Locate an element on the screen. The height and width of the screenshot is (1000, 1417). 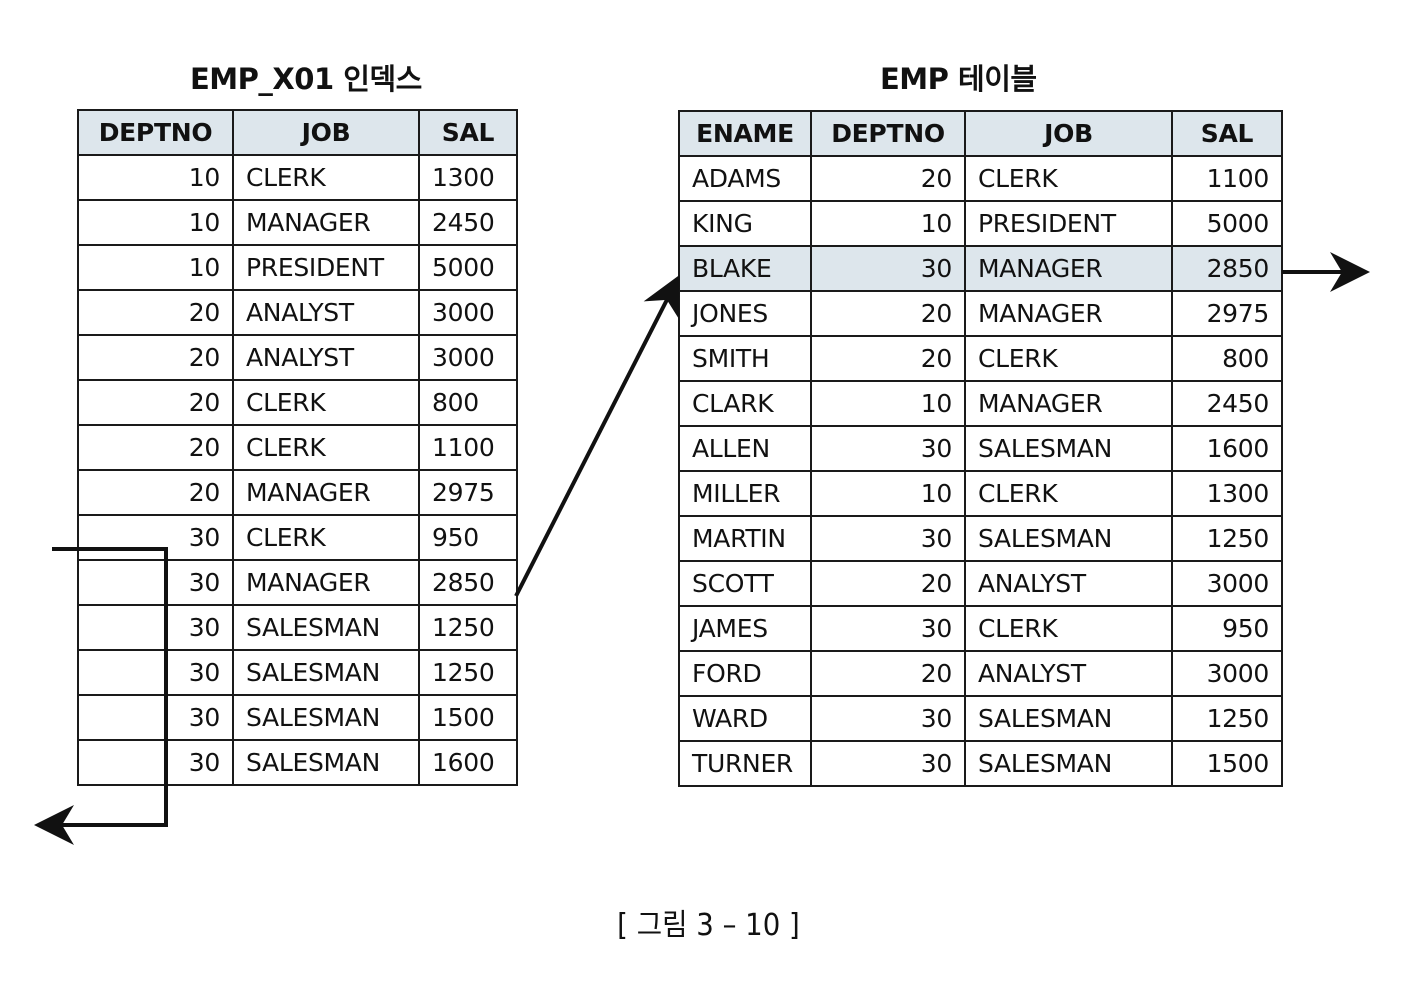
emp-row: MILLER 10 CLERK 1300 is located at coordinates (980, 493).